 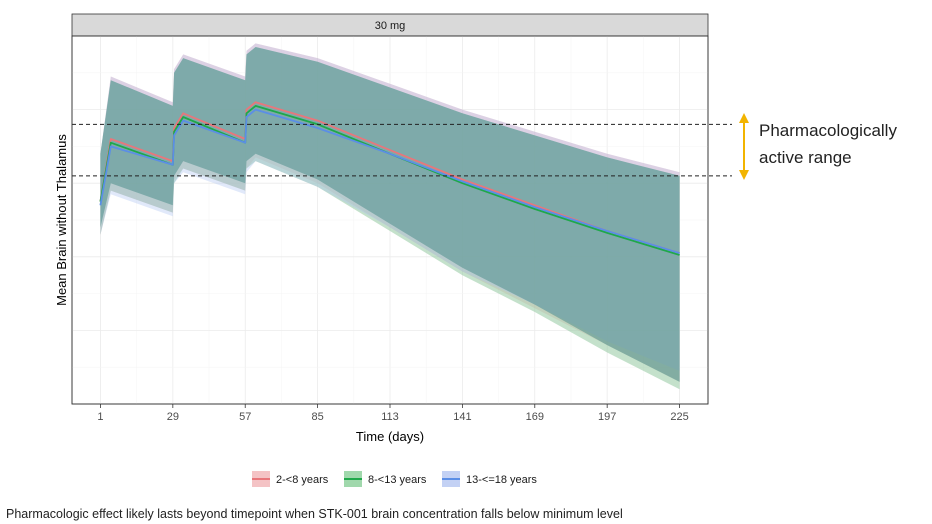 What do you see at coordinates (390, 26) in the screenshot?
I see `facet-label: 30 mg` at bounding box center [390, 26].